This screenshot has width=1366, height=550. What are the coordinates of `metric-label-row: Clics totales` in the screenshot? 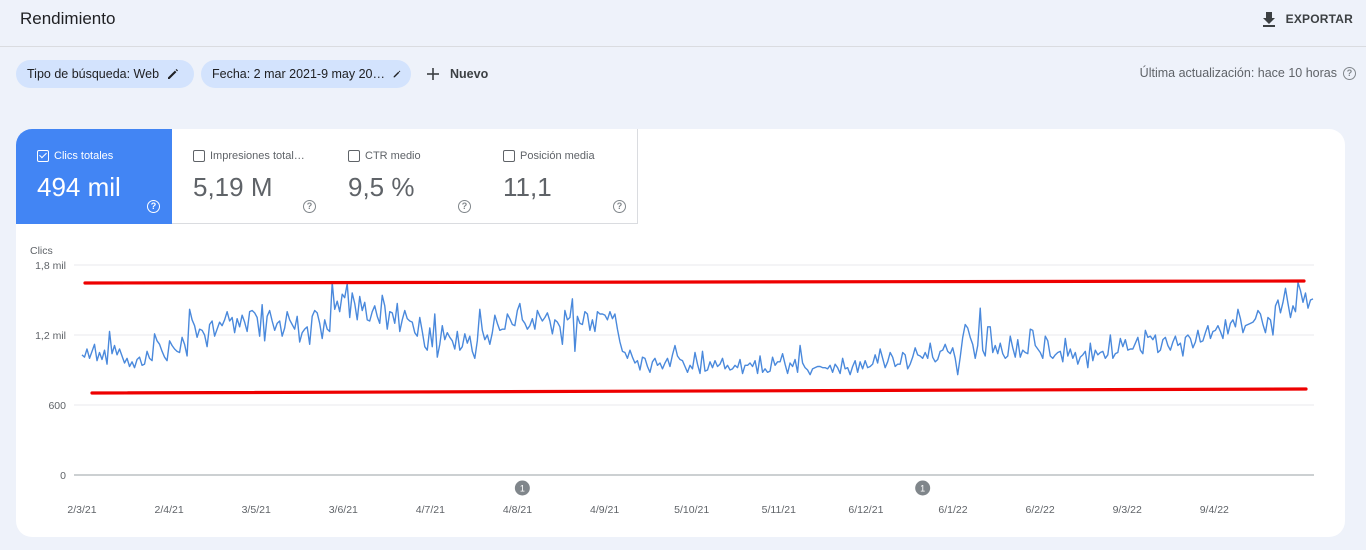 It's located at (75, 156).